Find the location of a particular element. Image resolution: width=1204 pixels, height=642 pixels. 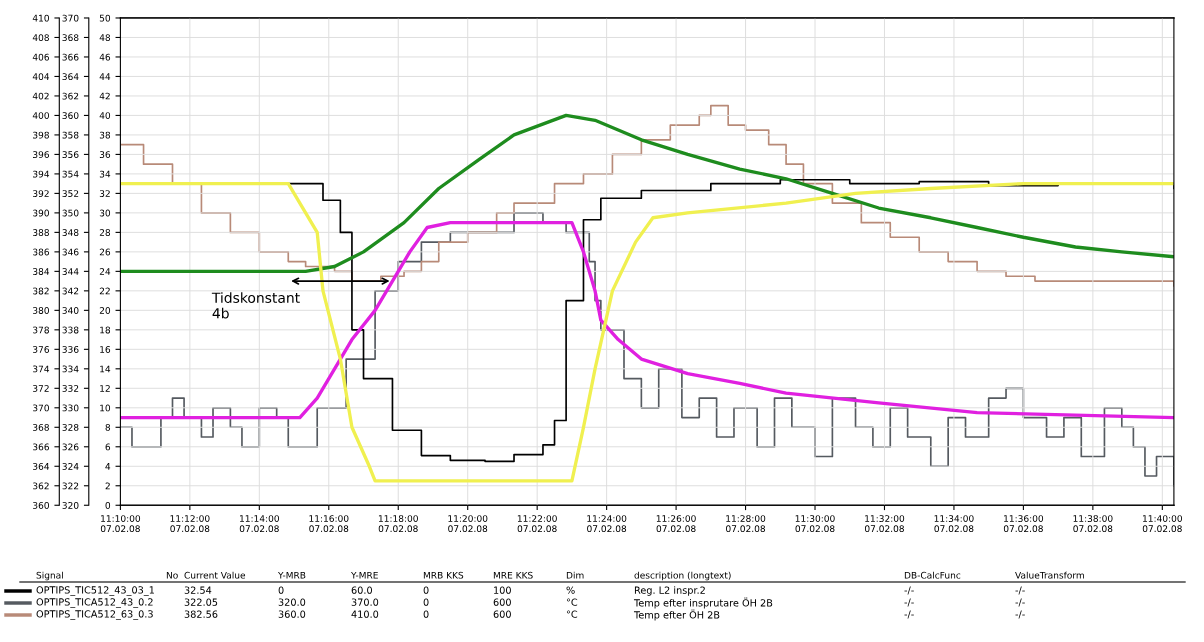

y-tick-label: 22 is located at coordinates (104, 291).